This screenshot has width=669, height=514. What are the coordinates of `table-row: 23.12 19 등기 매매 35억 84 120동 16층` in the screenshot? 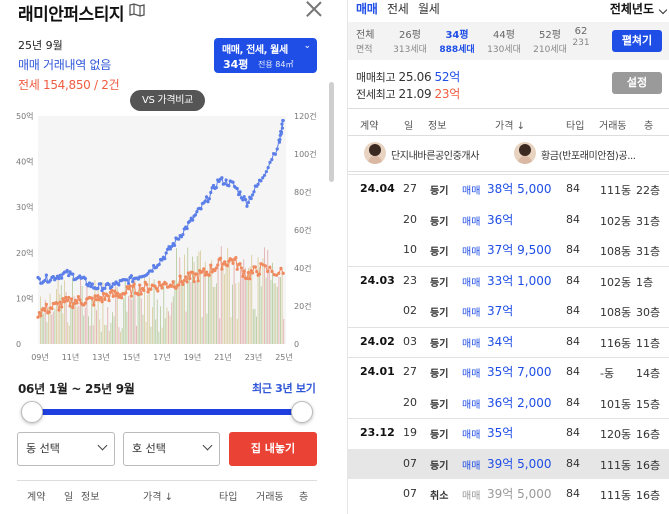 It's located at (508, 433).